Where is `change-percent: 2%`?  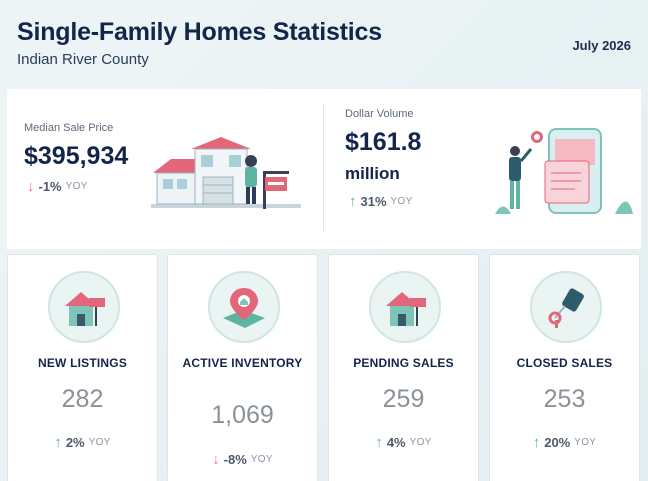
change-percent: 2% is located at coordinates (75, 442).